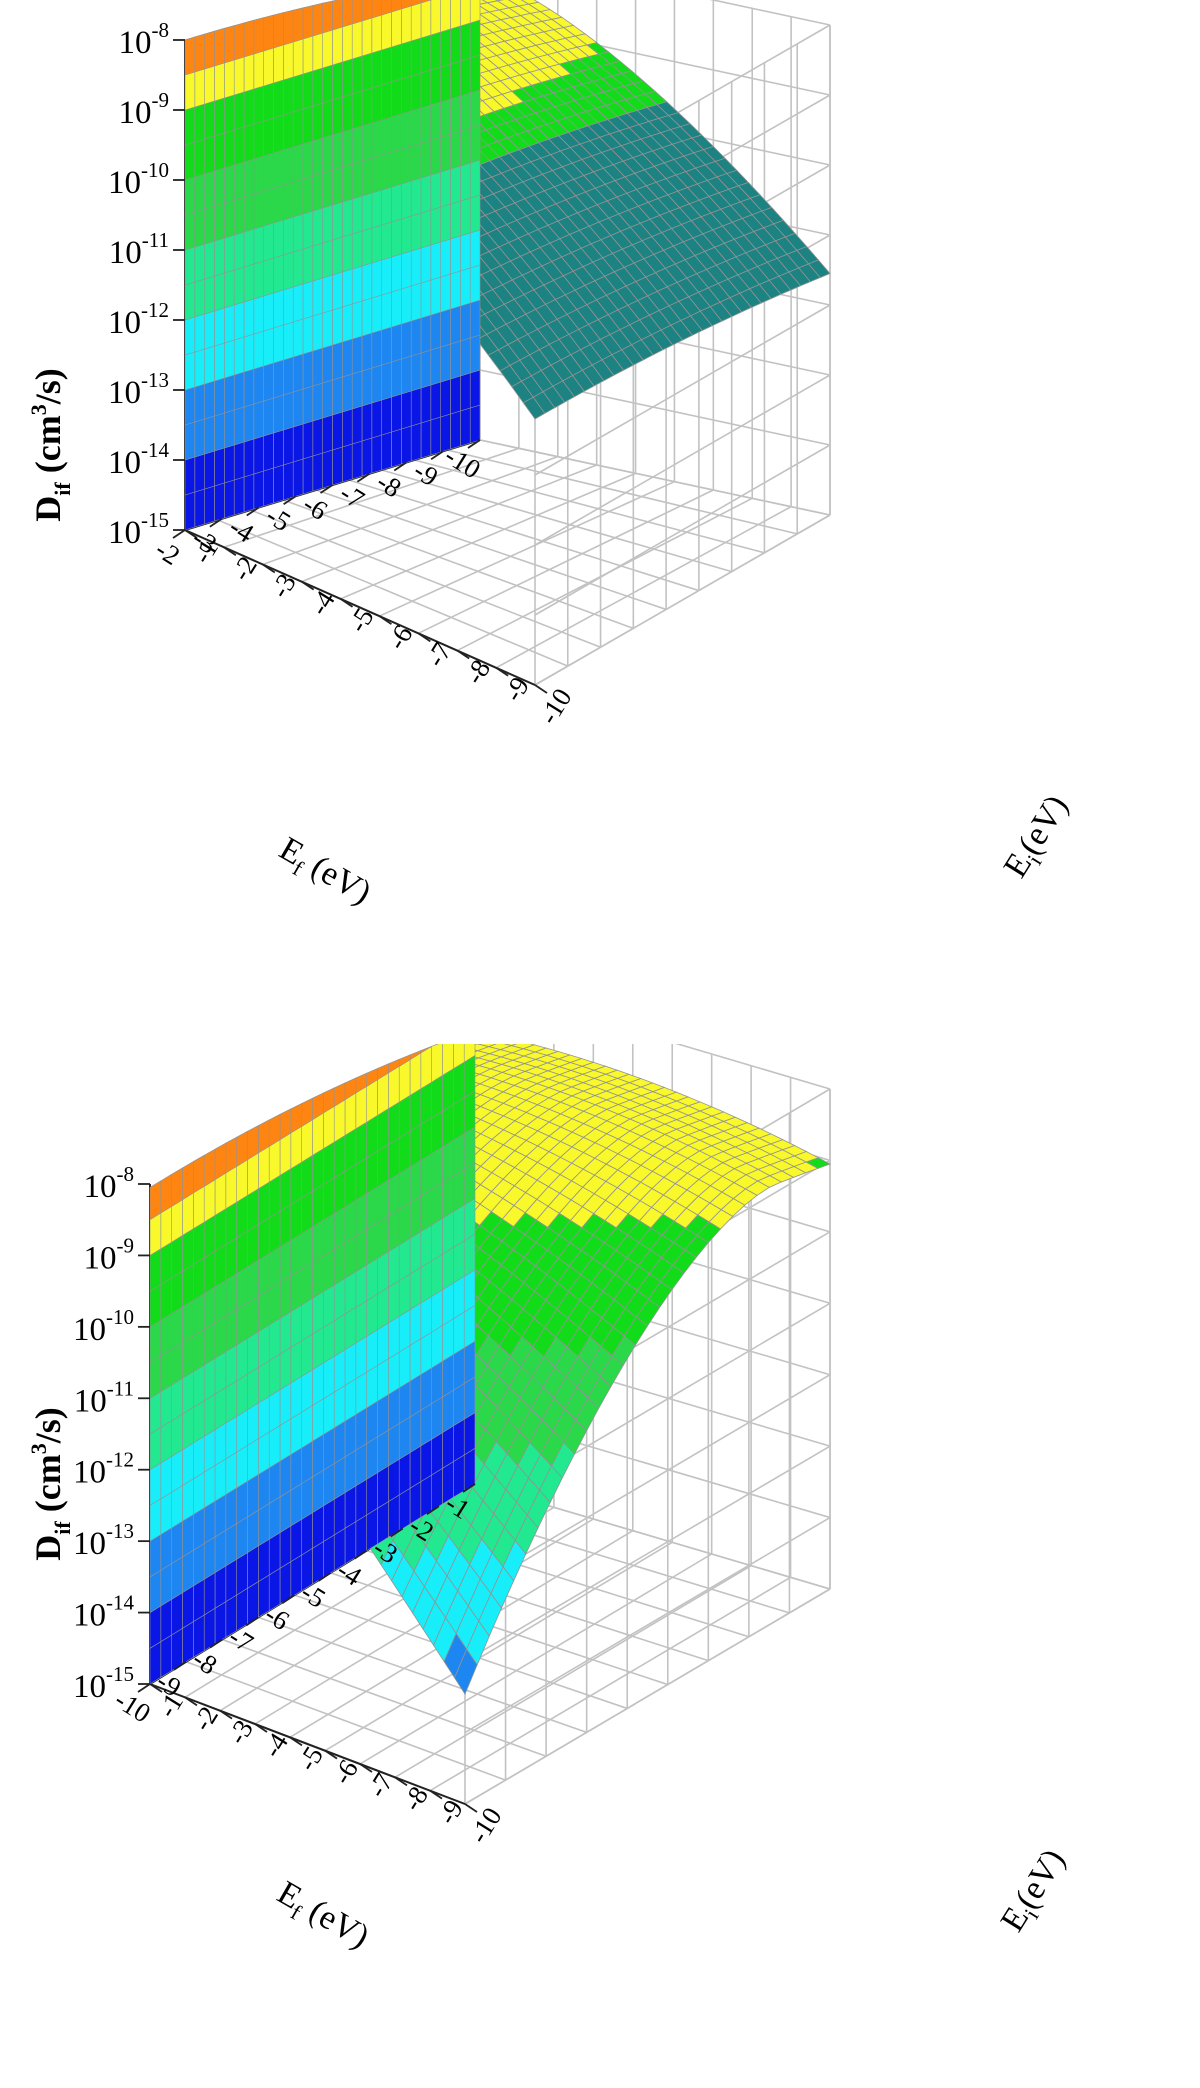  I want to click on z-tick-label: 10-8, so click(109, 1183).